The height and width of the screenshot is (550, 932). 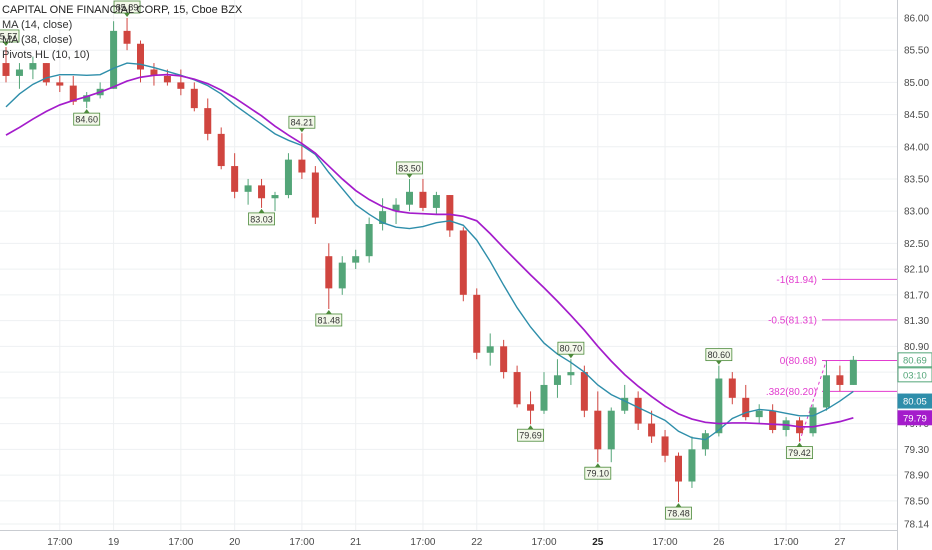 I want to click on pivot-label: 84.60, so click(x=86, y=120).